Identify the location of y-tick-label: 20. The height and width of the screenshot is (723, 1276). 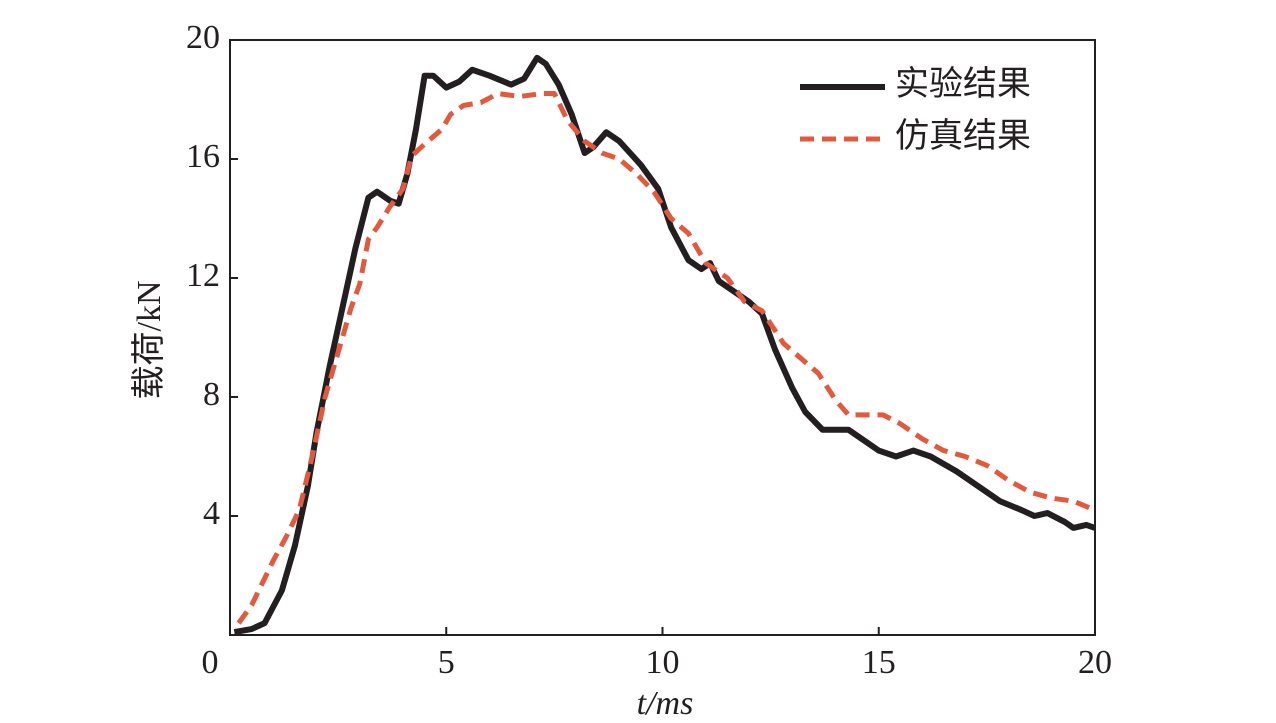
(203, 37).